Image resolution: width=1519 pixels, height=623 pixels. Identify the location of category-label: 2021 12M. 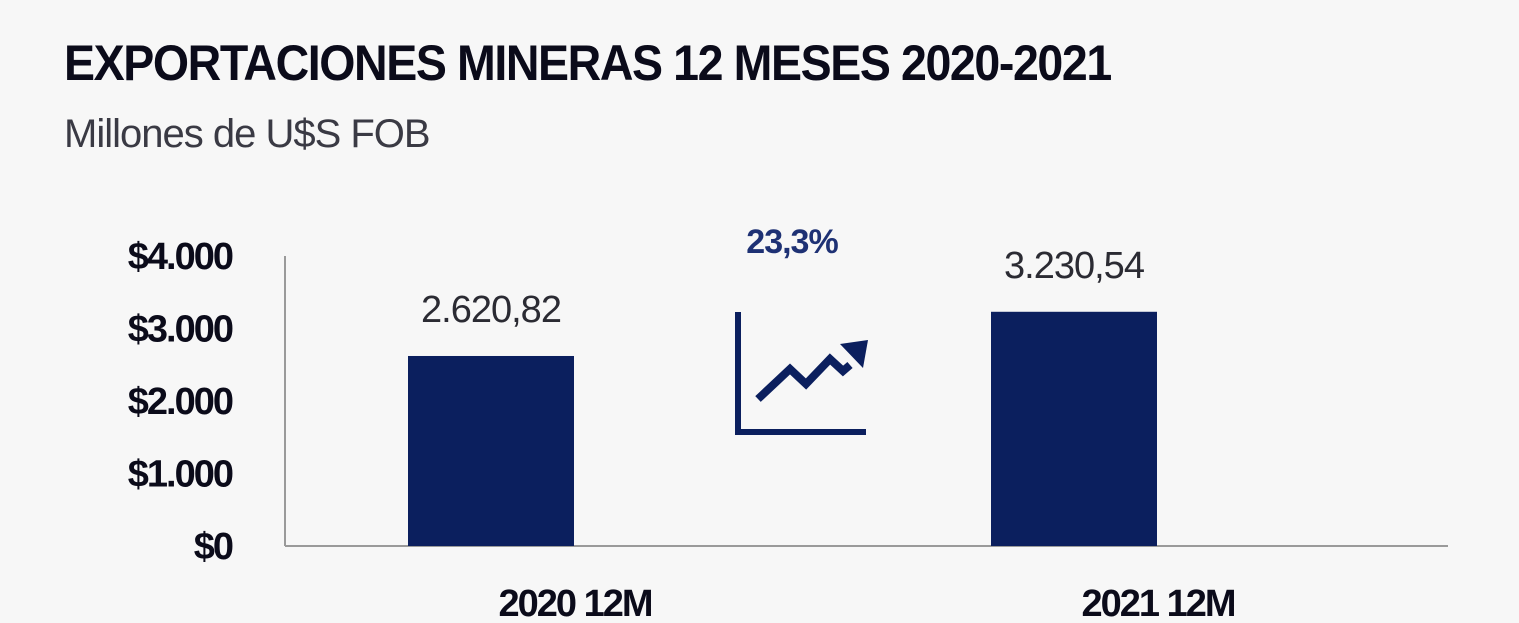
(1157, 603).